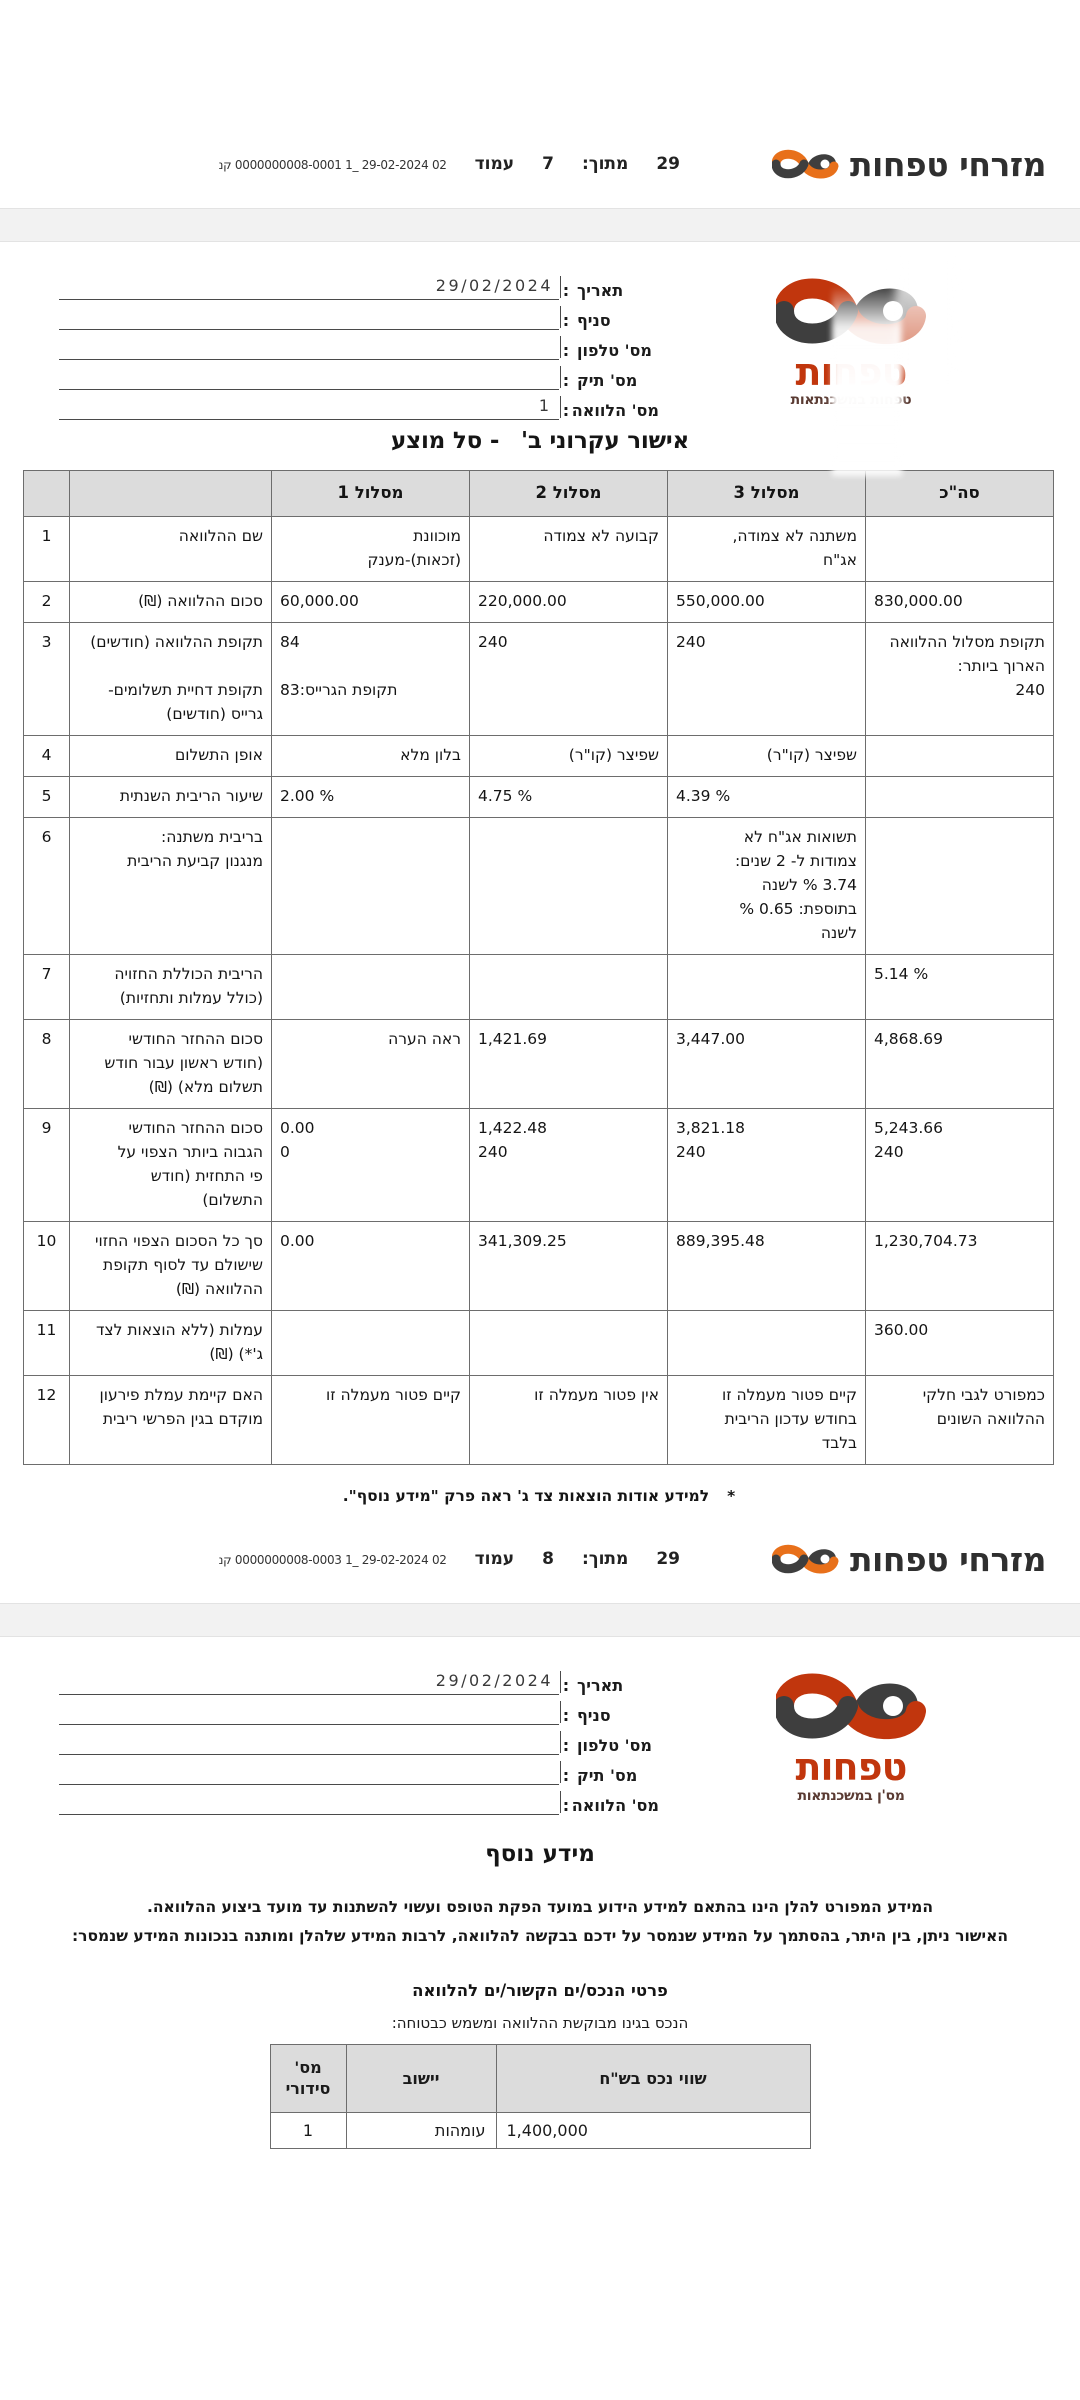  Describe the element at coordinates (850, 1708) in the screenshot. I see `infinity-logo-icon-large` at that location.